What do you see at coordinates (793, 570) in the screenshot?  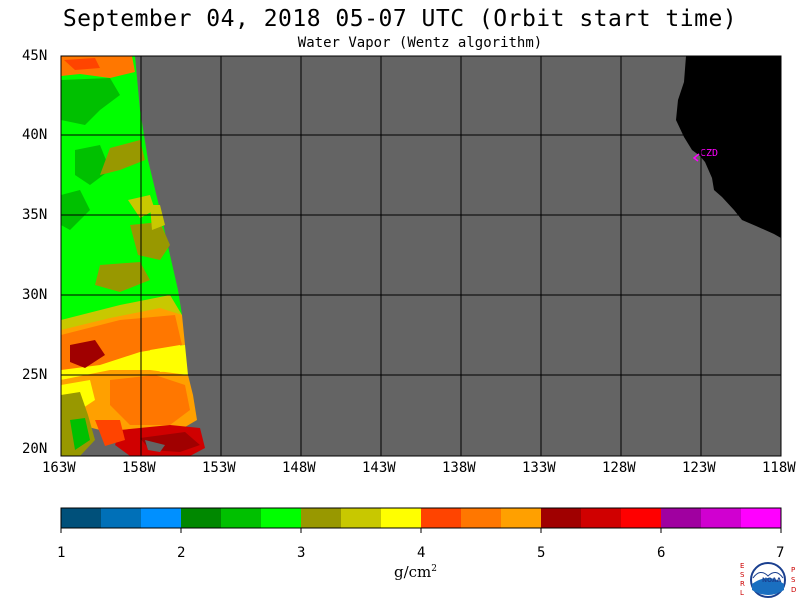 I see `svg-text: P` at bounding box center [793, 570].